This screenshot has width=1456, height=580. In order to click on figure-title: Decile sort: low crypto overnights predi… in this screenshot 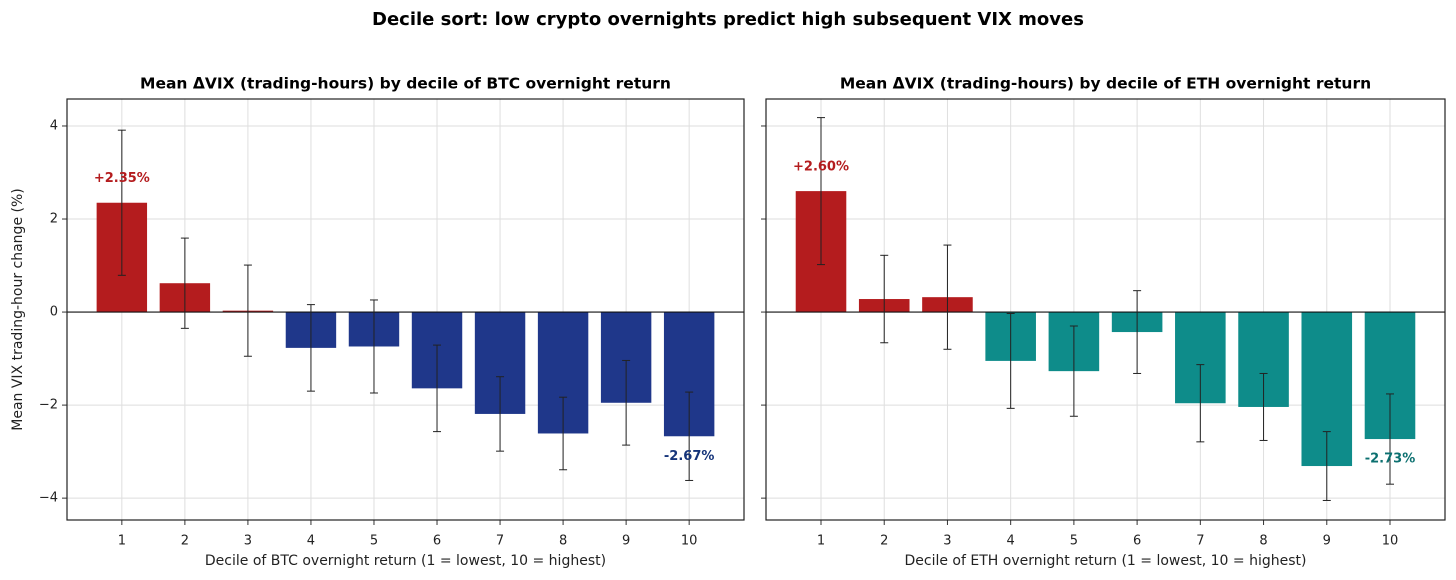, I will do `click(728, 19)`.